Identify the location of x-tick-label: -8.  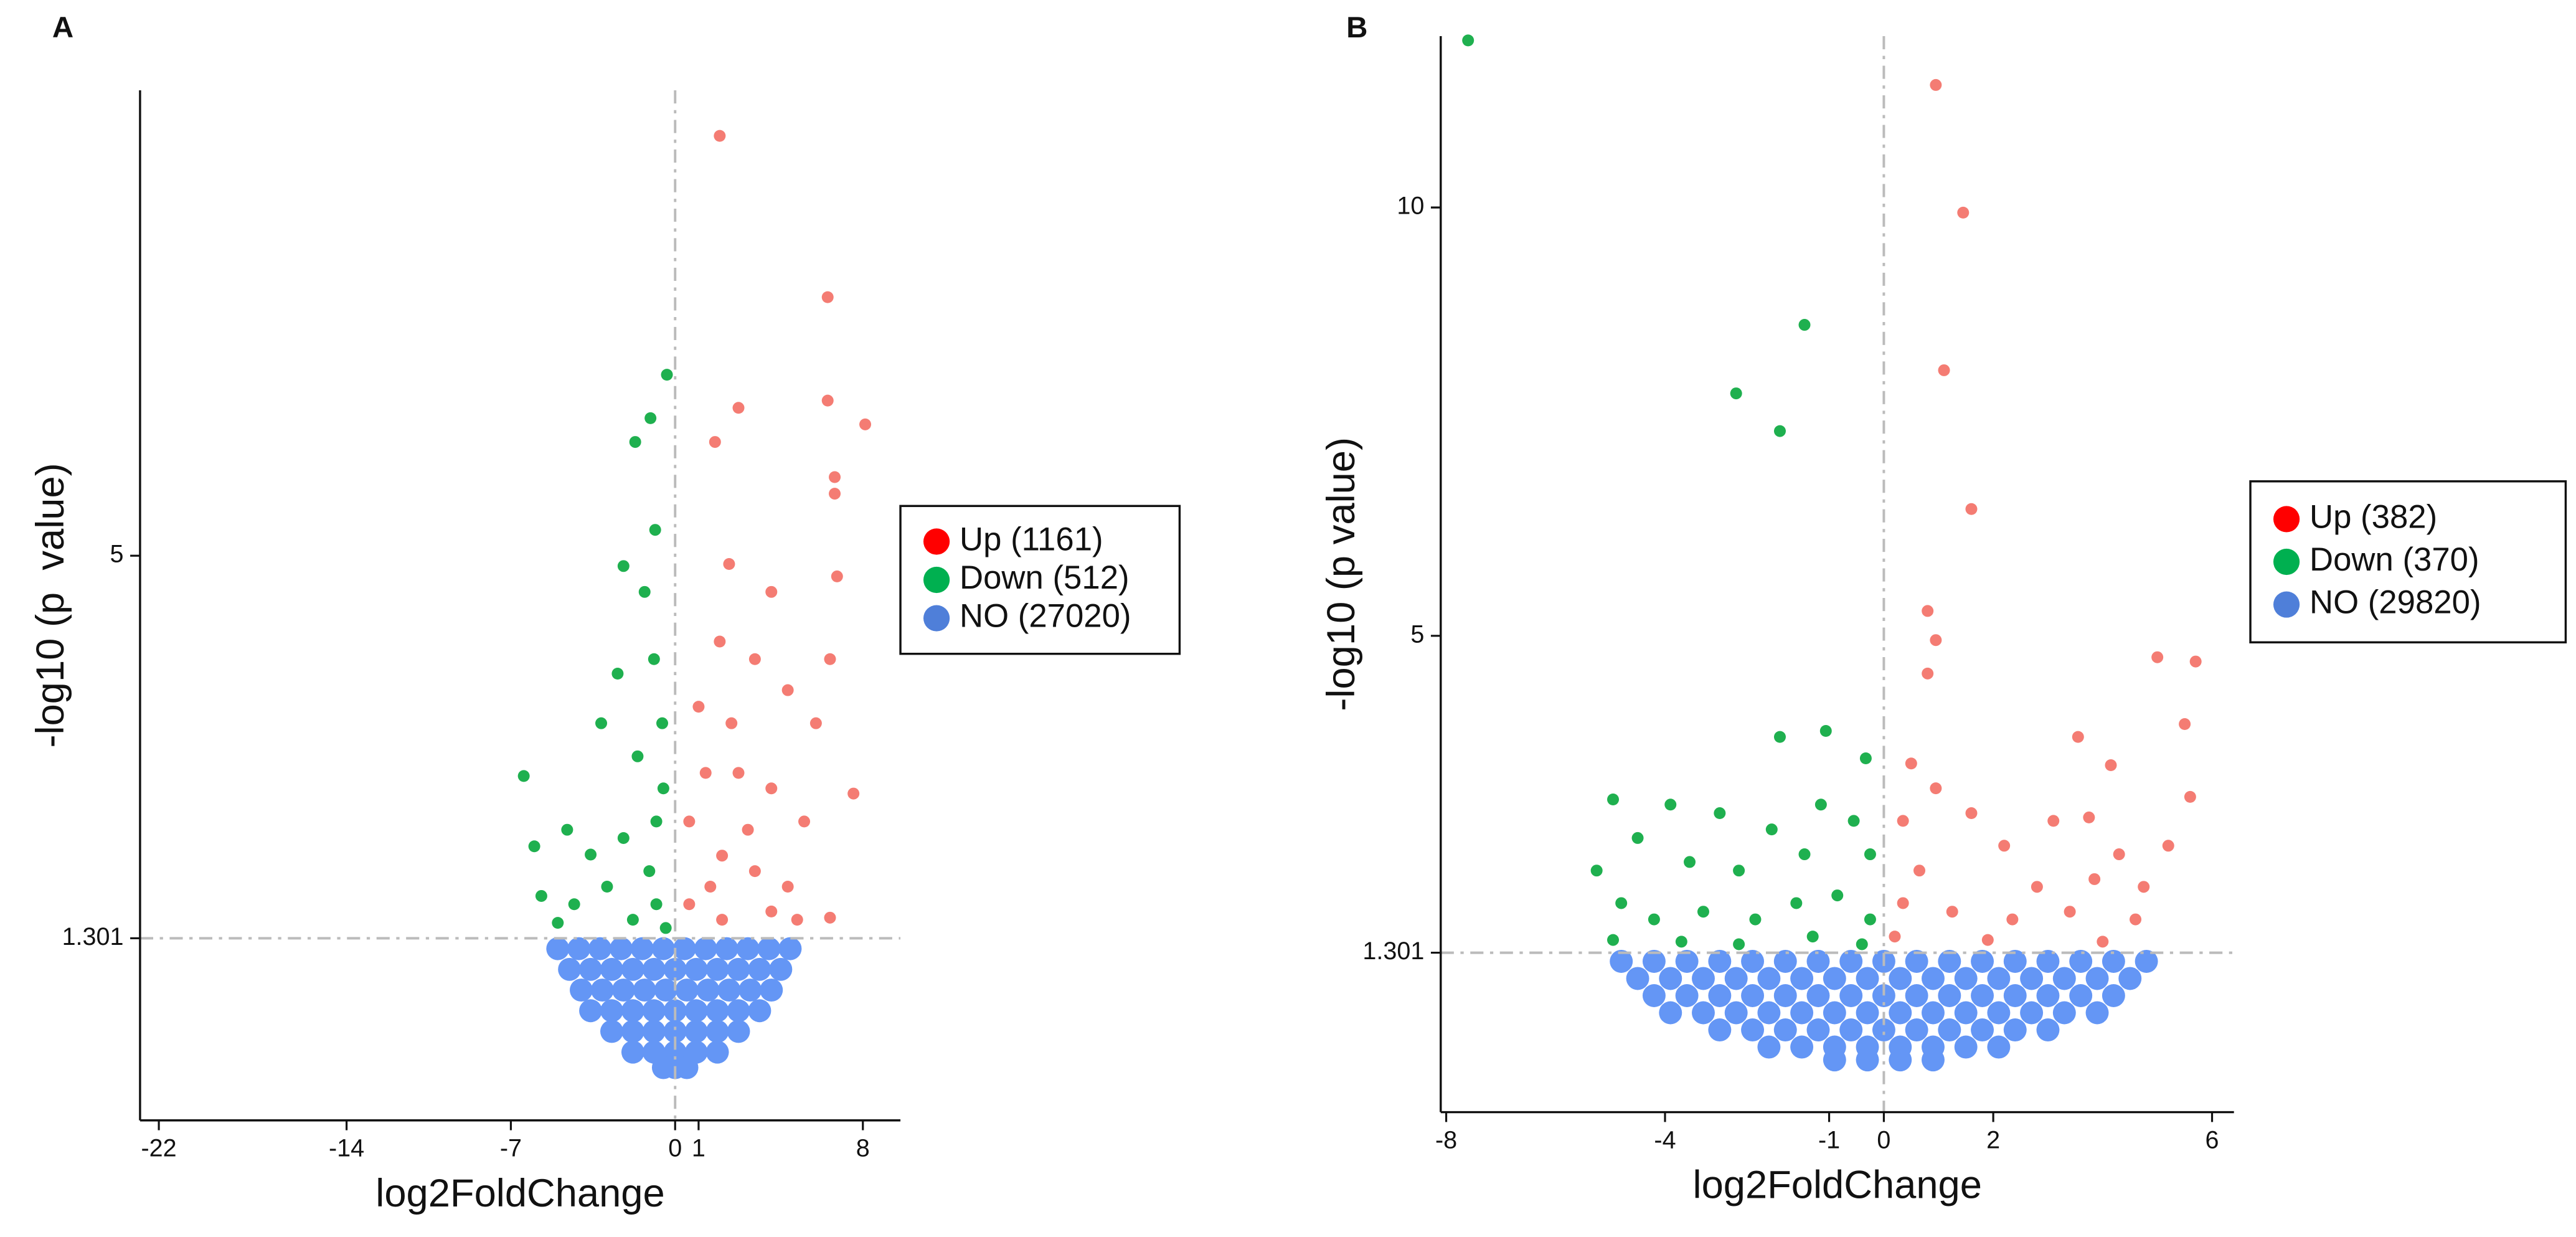
(1446, 1140).